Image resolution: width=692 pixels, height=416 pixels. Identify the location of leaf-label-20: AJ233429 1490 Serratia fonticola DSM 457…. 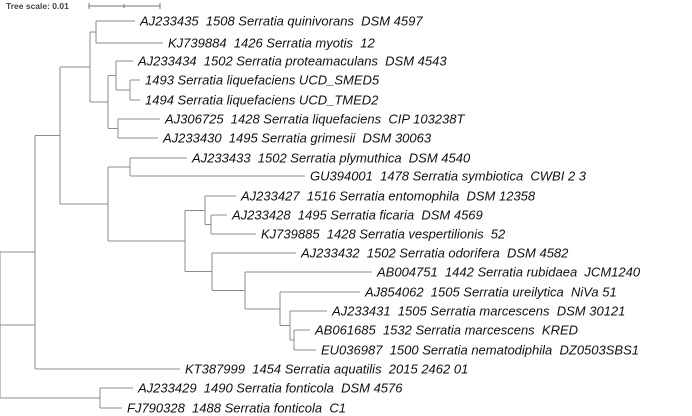
(270, 388).